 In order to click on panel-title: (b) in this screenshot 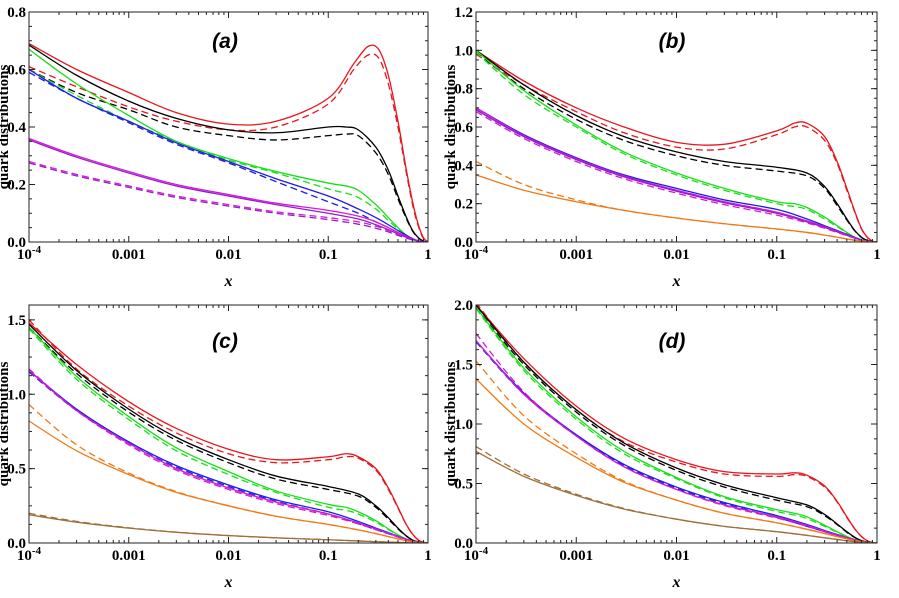, I will do `click(672, 41)`.